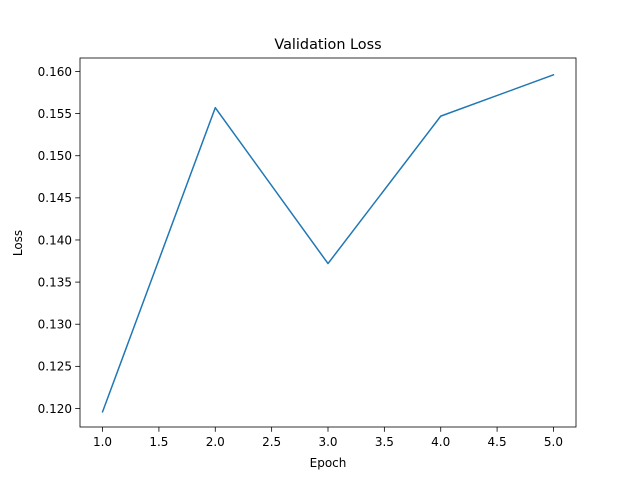 This screenshot has width=640, height=480. I want to click on y-tick-label: 0.155, so click(55, 114).